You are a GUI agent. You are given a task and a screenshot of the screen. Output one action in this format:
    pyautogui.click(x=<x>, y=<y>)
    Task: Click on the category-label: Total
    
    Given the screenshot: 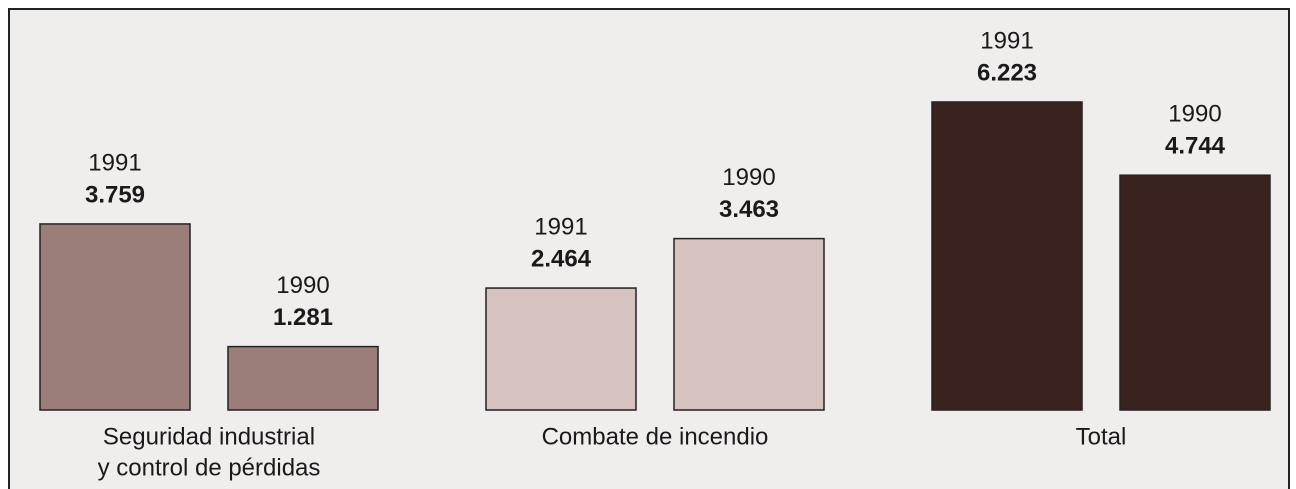 What is the action you would take?
    pyautogui.click(x=1101, y=436)
    